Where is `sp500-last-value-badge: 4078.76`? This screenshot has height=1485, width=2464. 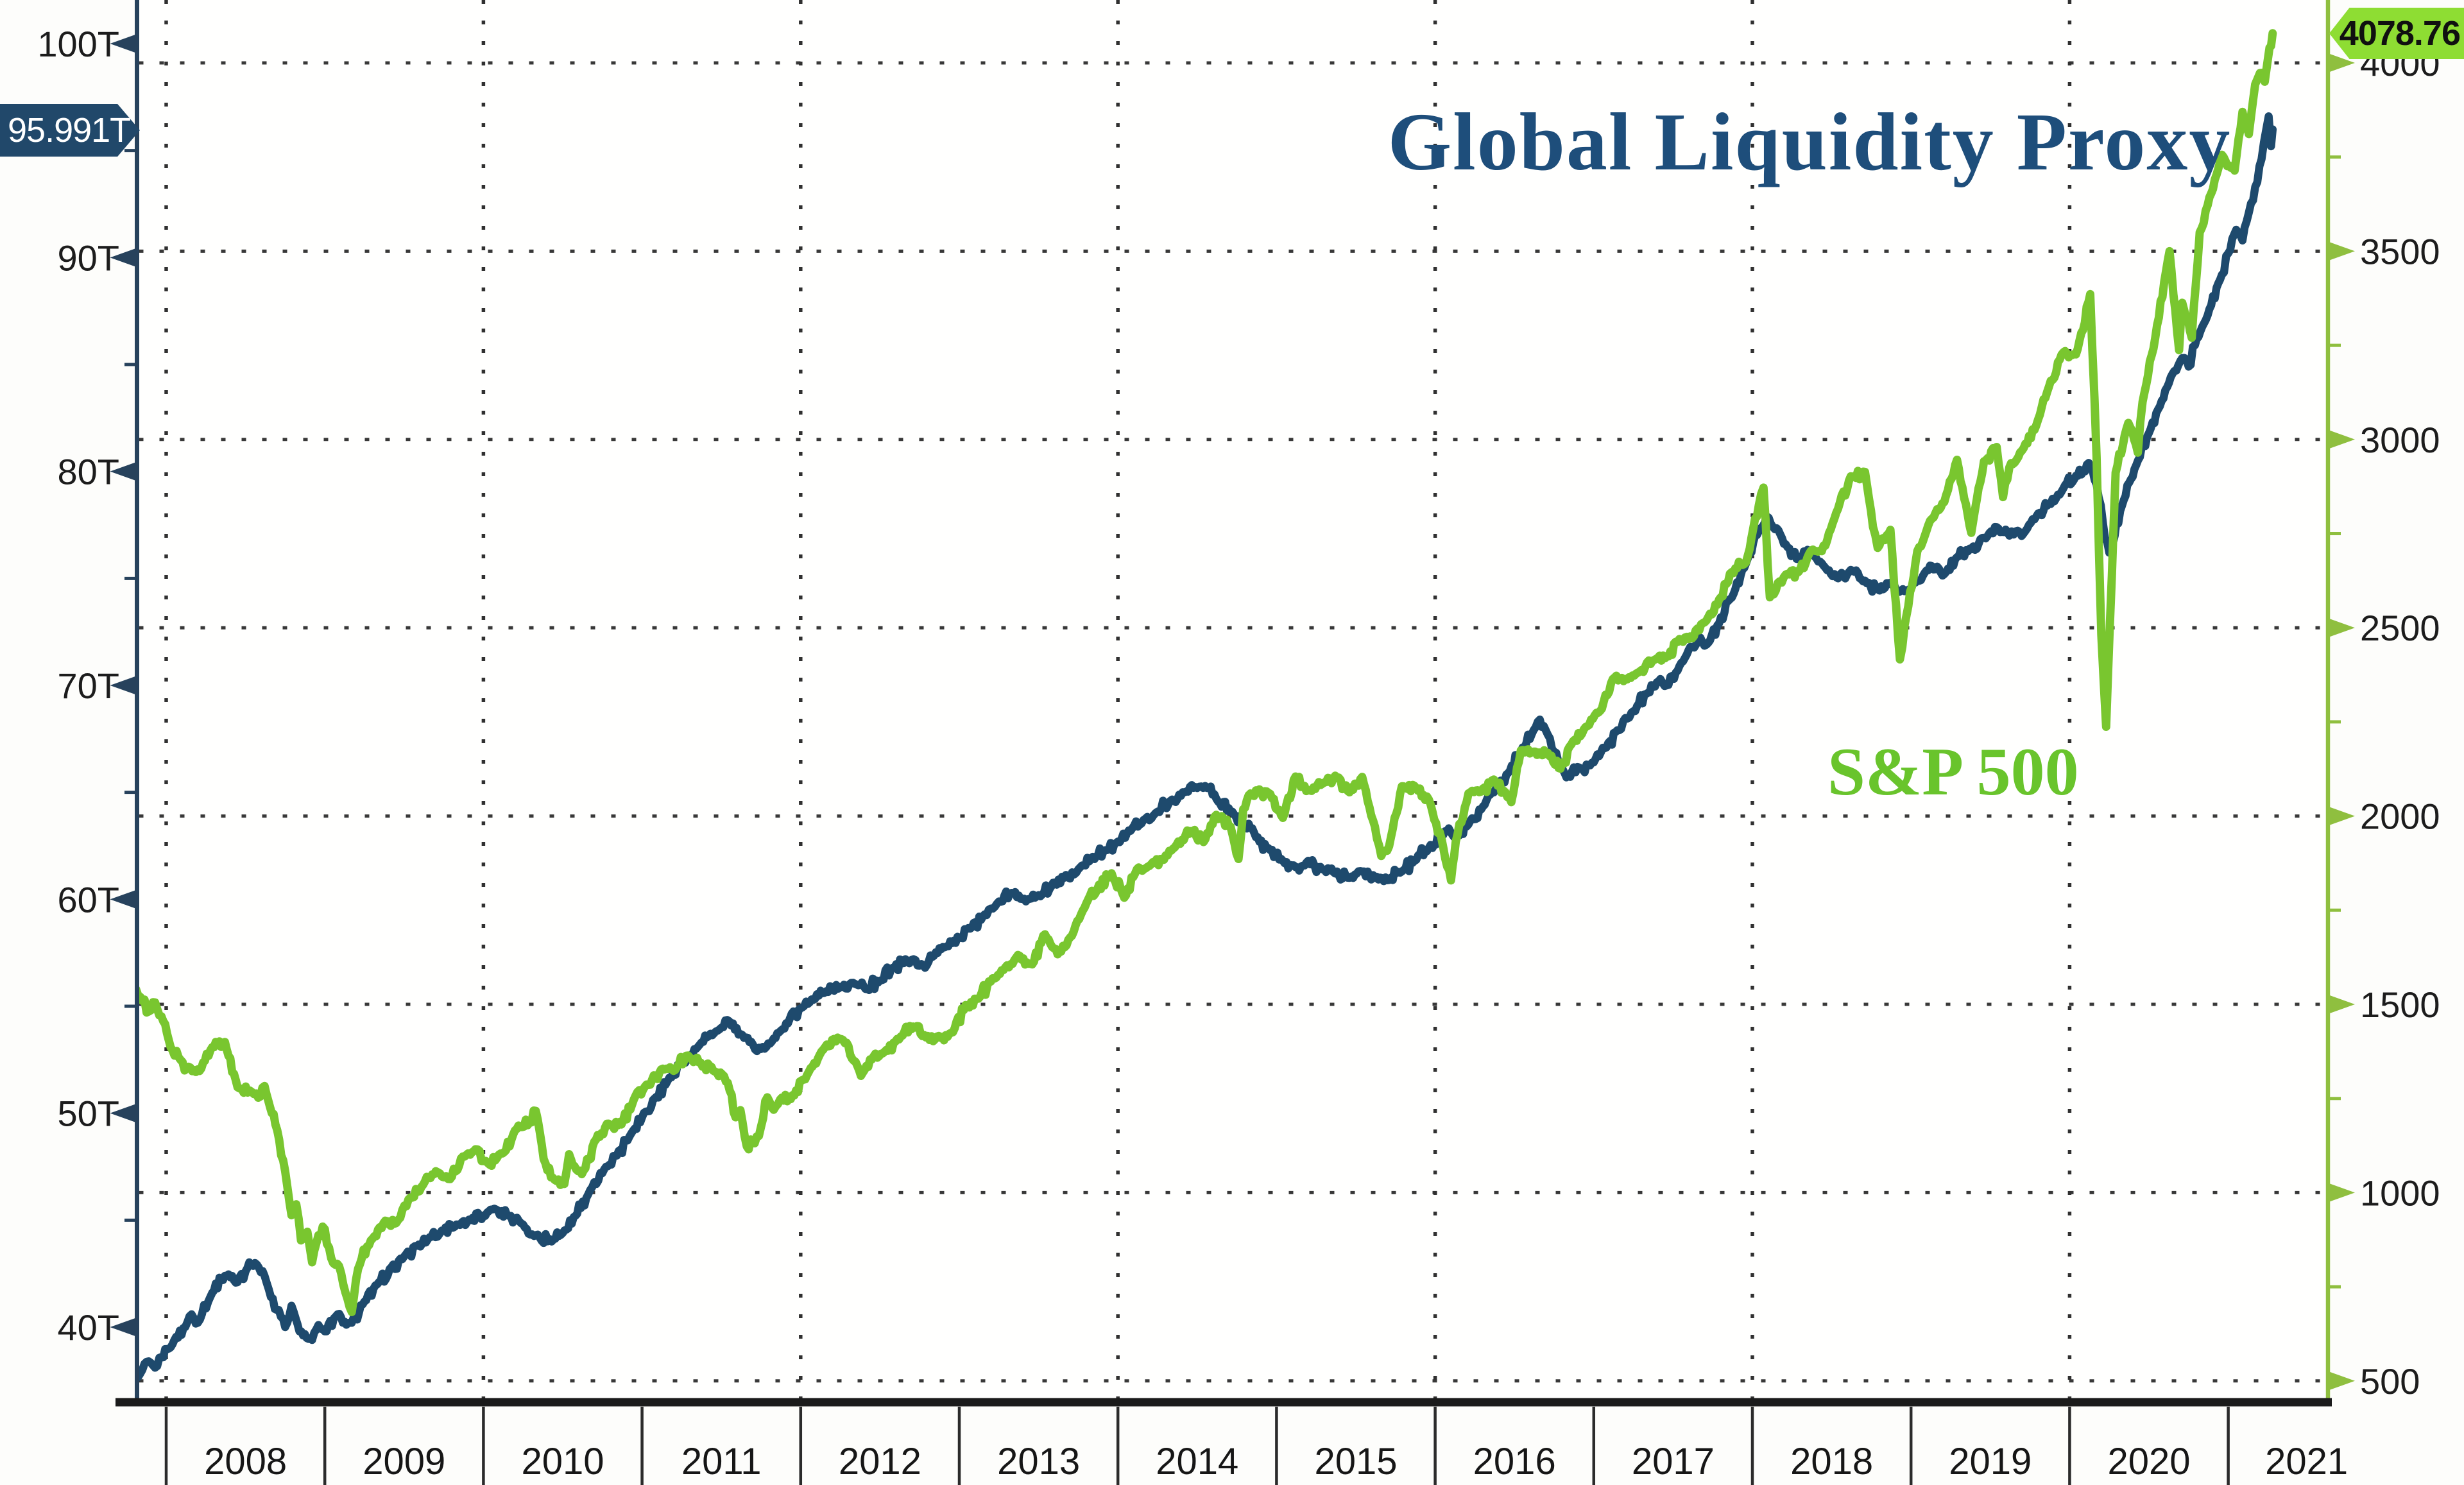
sp500-last-value-badge: 4078.76 is located at coordinates (2396, 33).